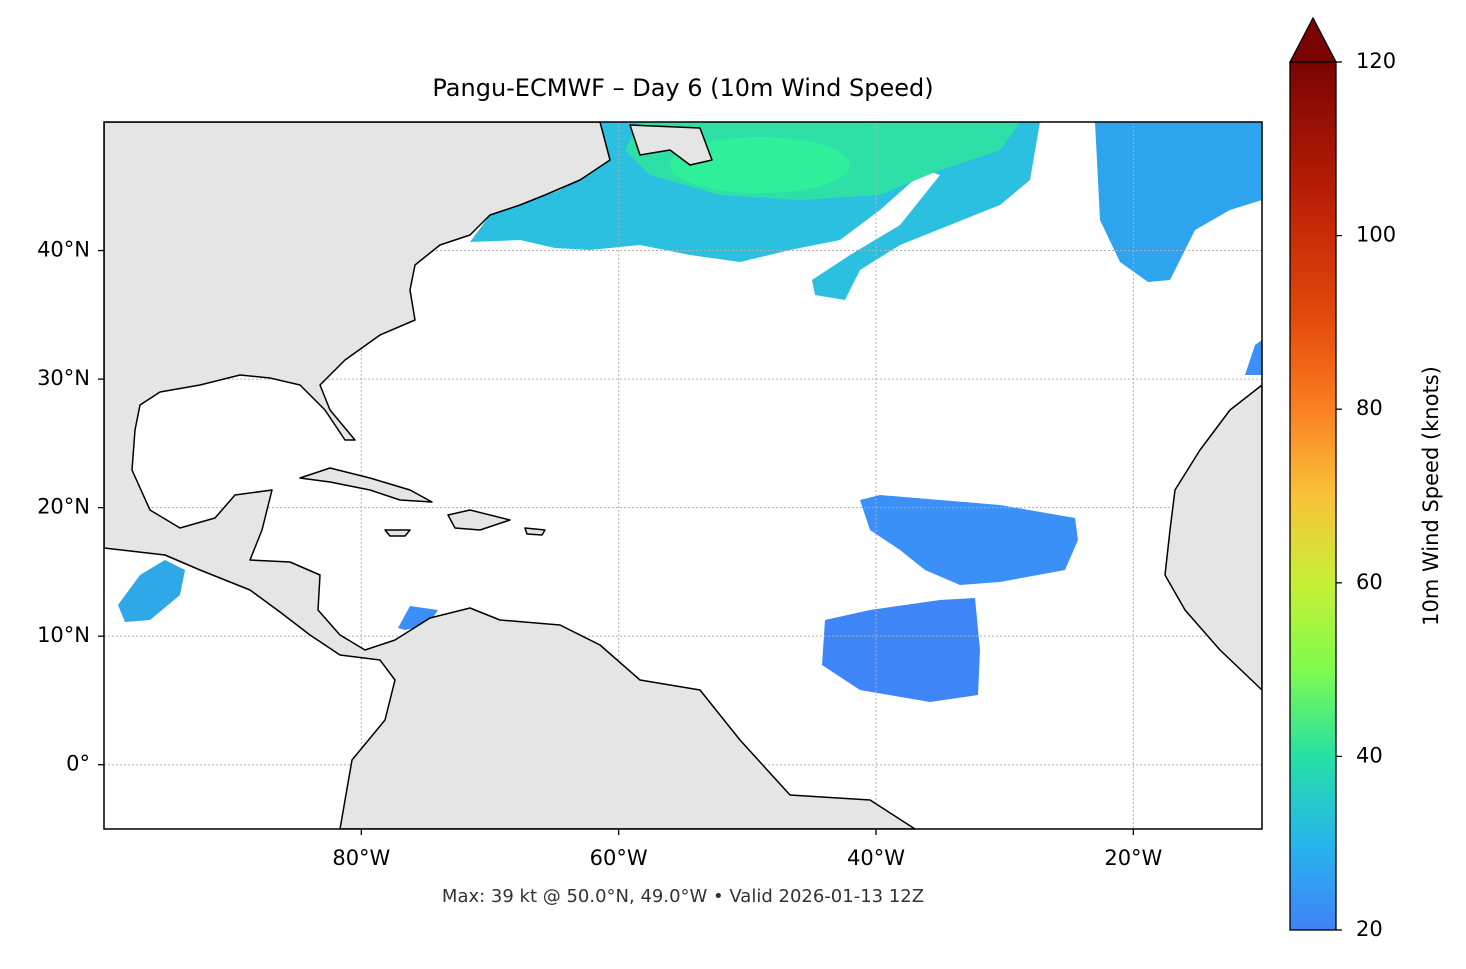 The width and height of the screenshot is (1466, 969). What do you see at coordinates (1369, 408) in the screenshot?
I see `colorbar-tick-label: 80` at bounding box center [1369, 408].